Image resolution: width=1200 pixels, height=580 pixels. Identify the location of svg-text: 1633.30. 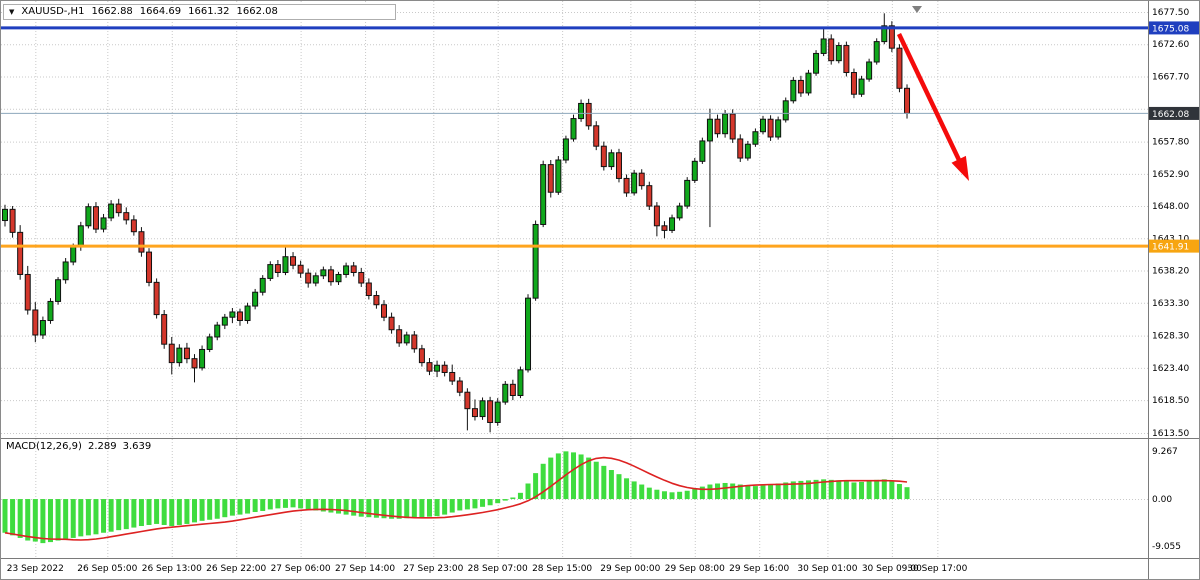
(1170, 304).